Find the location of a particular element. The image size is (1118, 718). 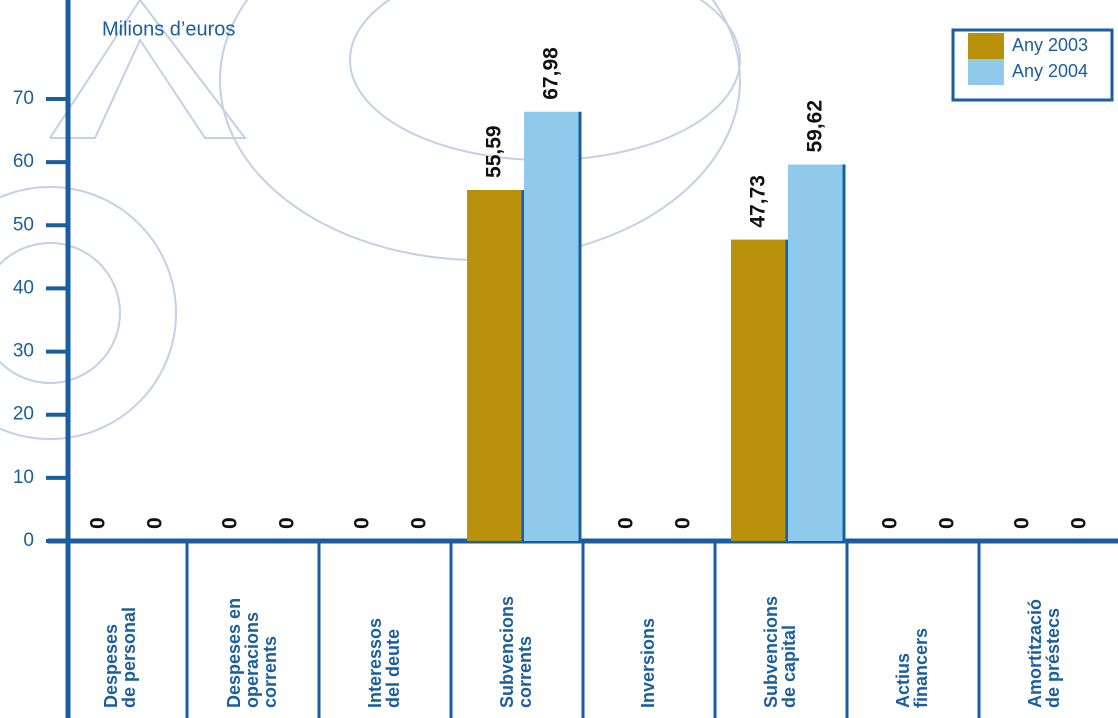

chart-title: Milions d’euros is located at coordinates (168, 29).